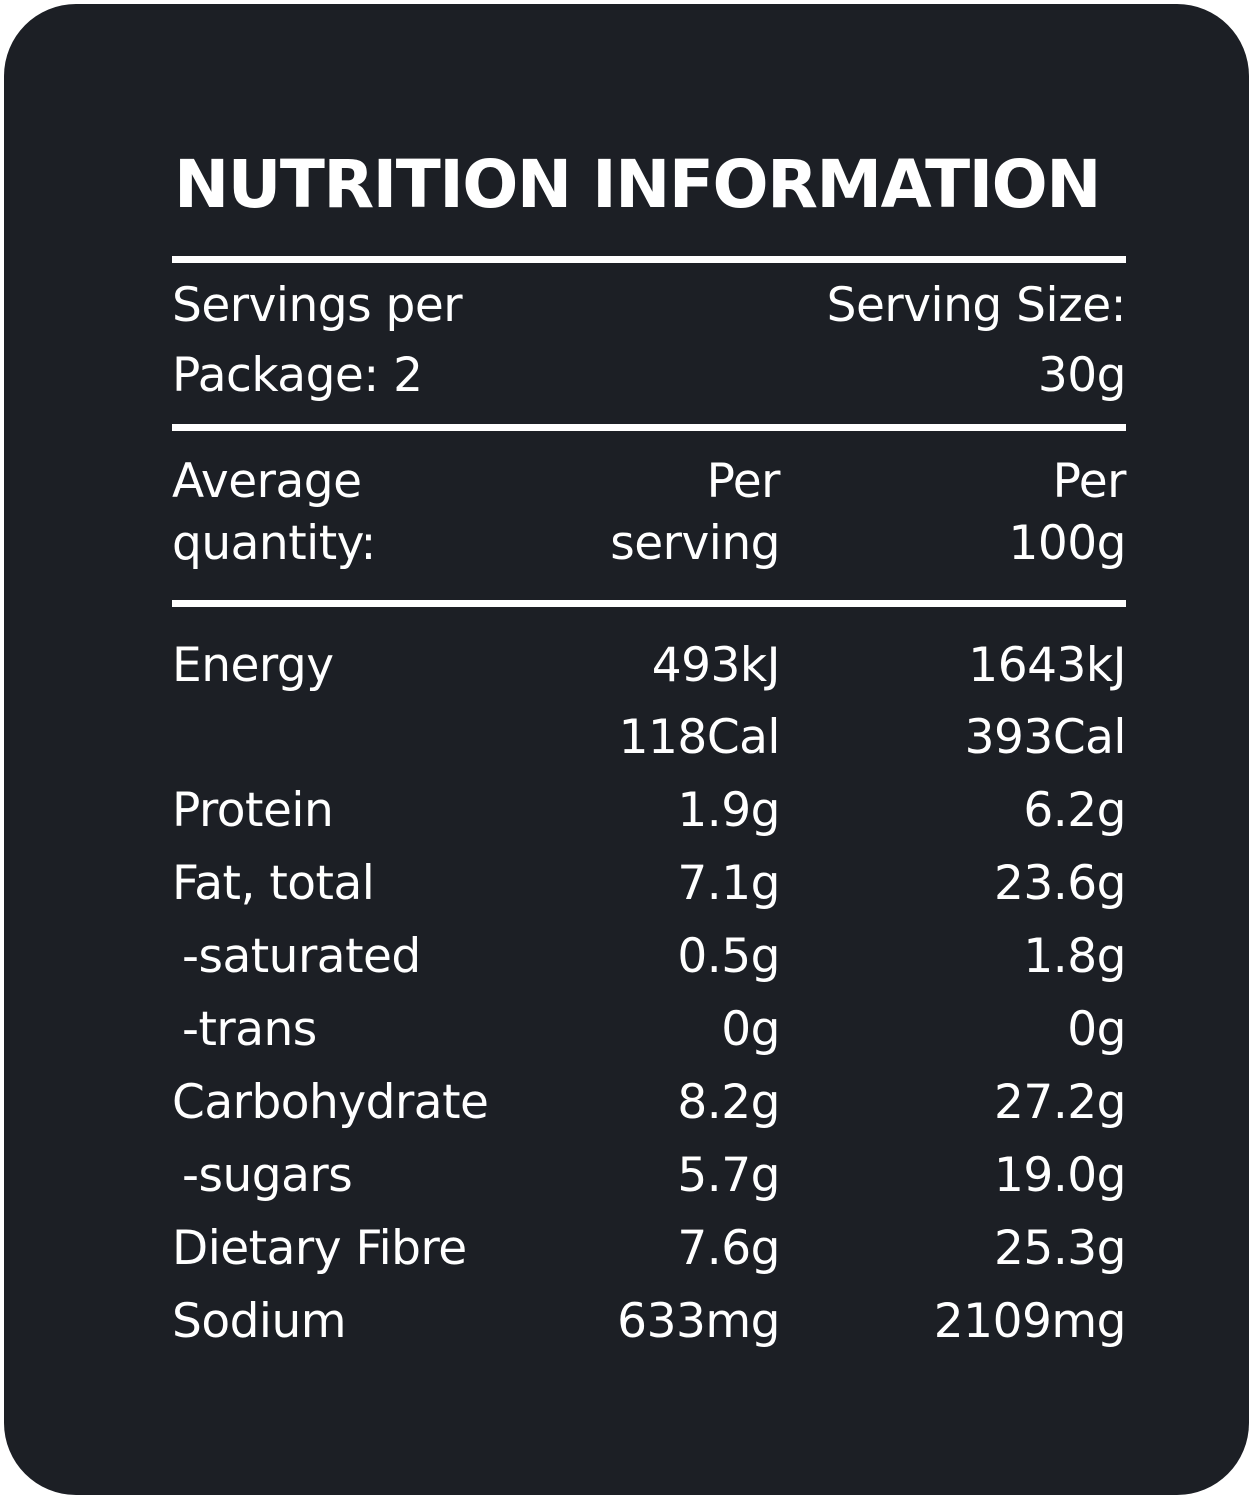  Describe the element at coordinates (249, 1029) in the screenshot. I see `nutrient-name: -trans` at that location.